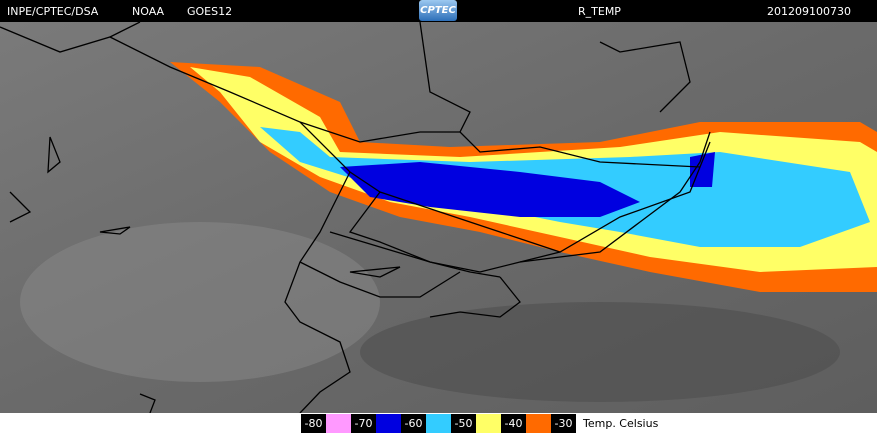 Image resolution: width=877 pixels, height=434 pixels. Describe the element at coordinates (413, 423) in the screenshot. I see `legend-label: -60` at that location.